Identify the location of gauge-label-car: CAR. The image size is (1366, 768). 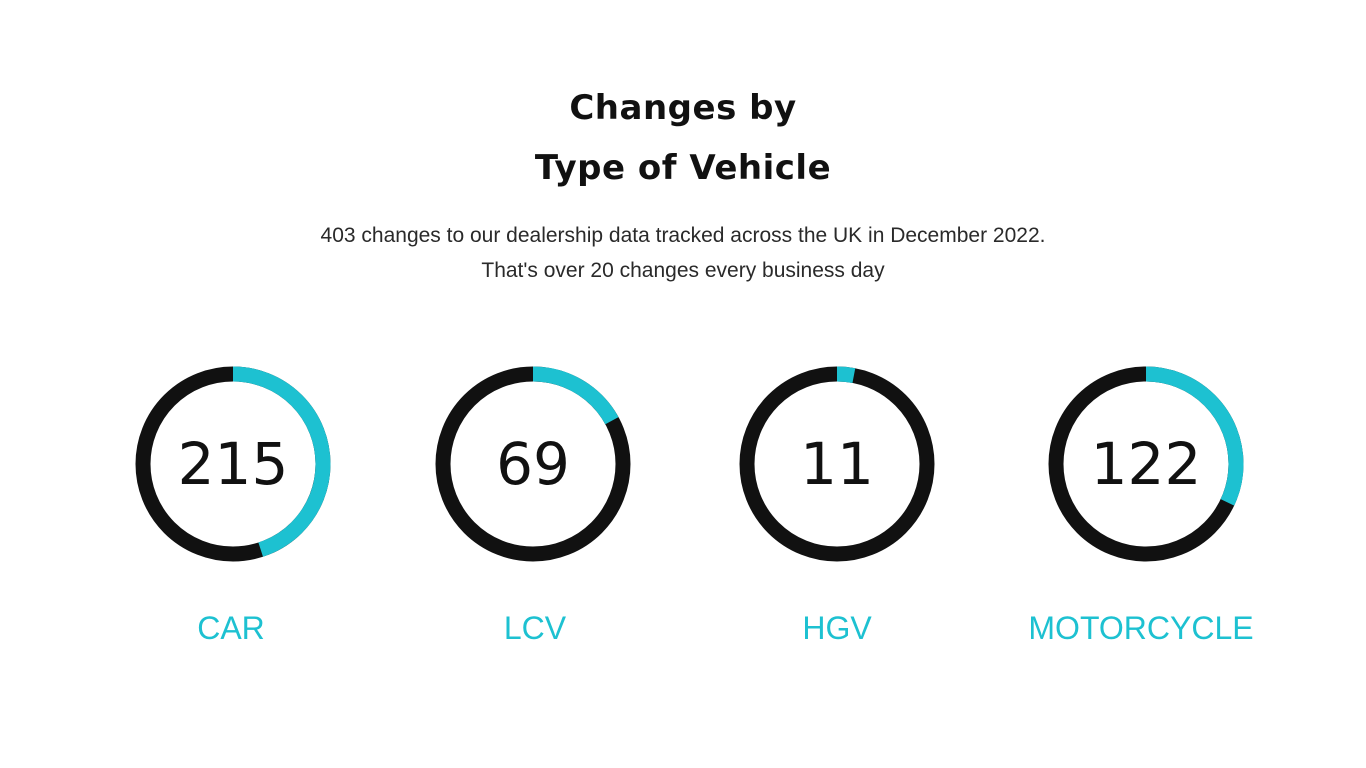
(231, 628).